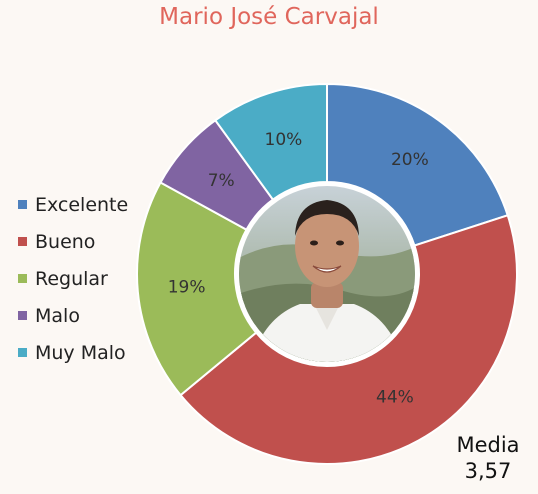 The image size is (538, 494). What do you see at coordinates (284, 140) in the screenshot?
I see `slice-label-muy-malo: 10%` at bounding box center [284, 140].